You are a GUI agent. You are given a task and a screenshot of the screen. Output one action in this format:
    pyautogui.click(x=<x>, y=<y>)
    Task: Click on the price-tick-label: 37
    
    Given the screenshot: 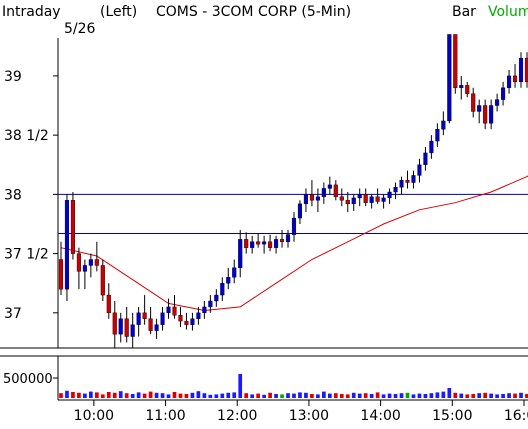 What is the action you would take?
    pyautogui.click(x=13, y=314)
    